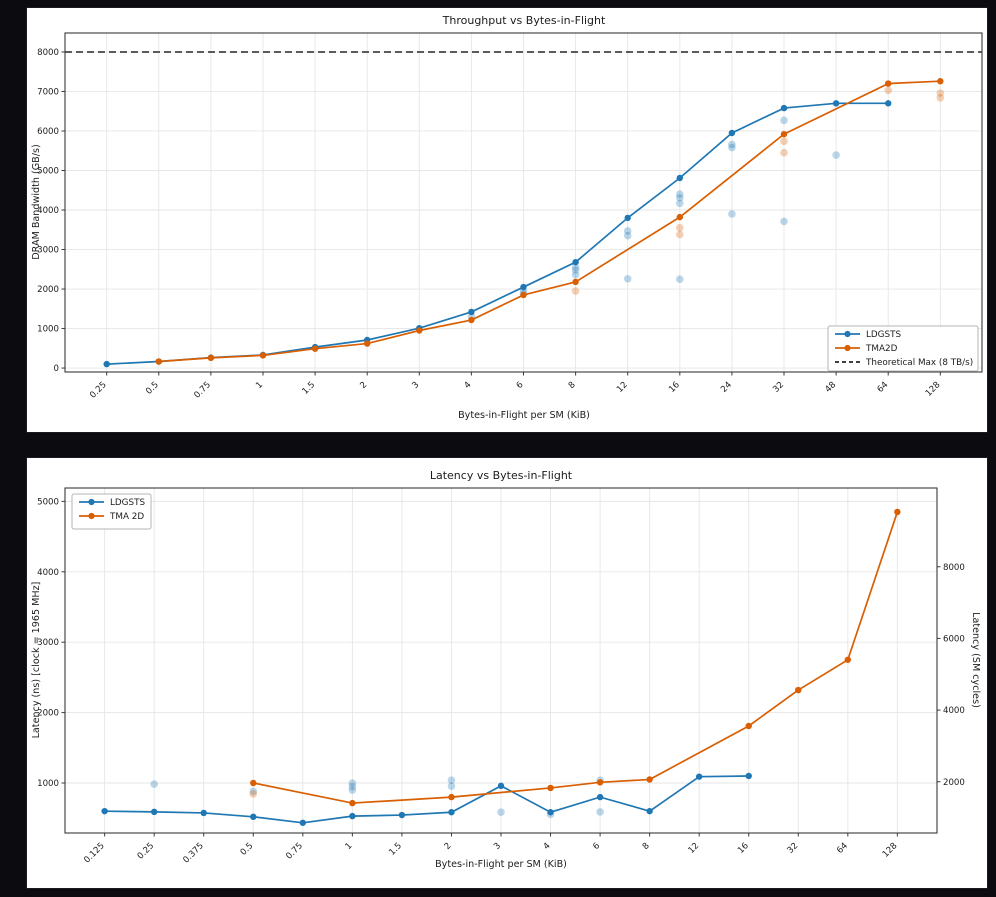 The height and width of the screenshot is (897, 996). I want to click on x-tick-label: 0.5, so click(152, 388).